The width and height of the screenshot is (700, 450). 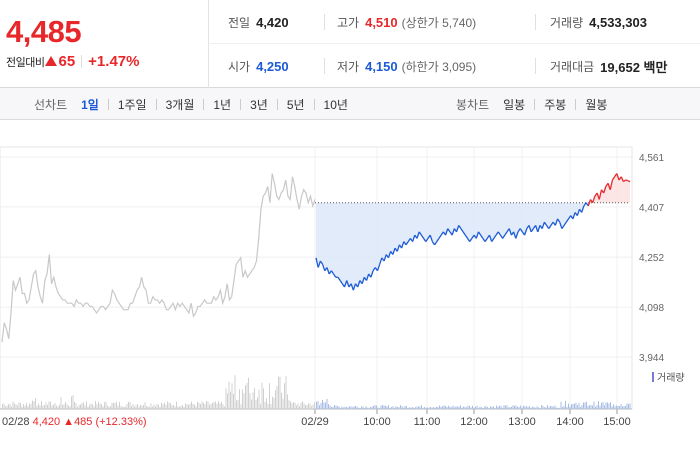 I want to click on y-tick-label: 4,098, so click(x=651, y=308).